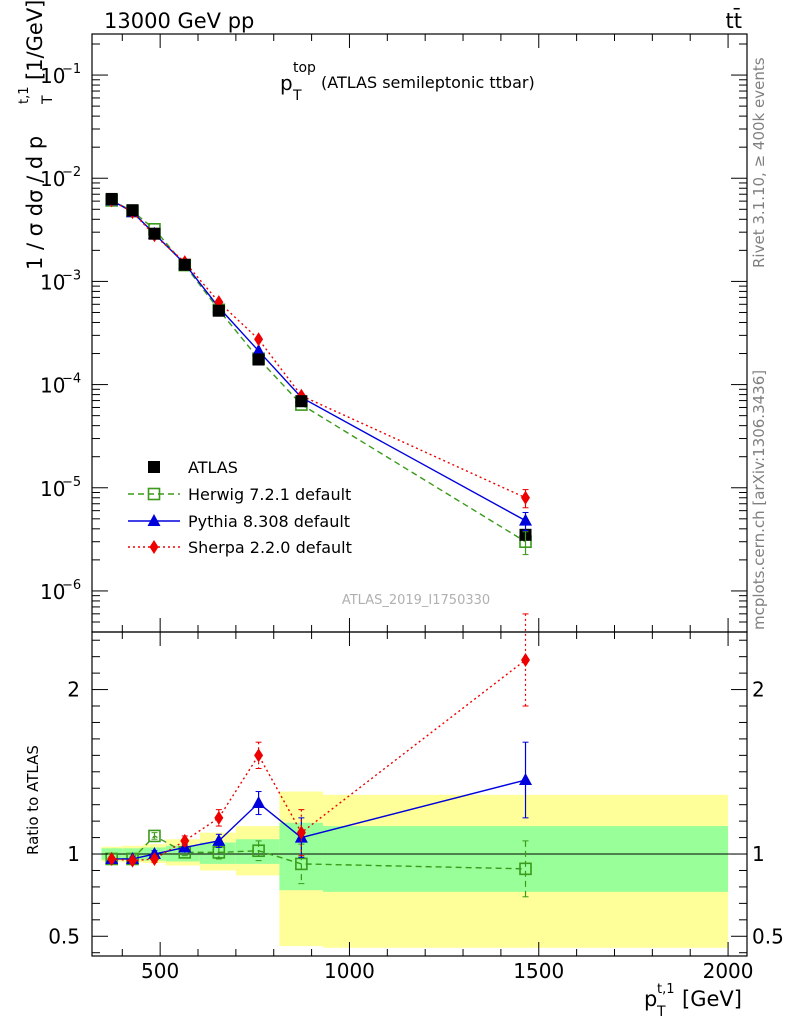  I want to click on legend-marker-atlas, so click(154, 467).